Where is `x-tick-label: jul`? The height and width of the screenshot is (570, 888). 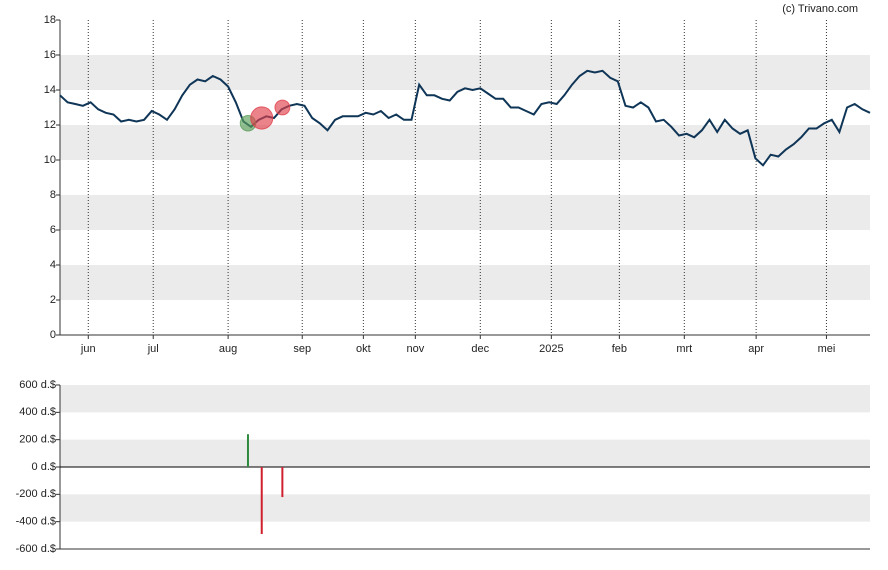
x-tick-label: jul is located at coordinates (153, 349).